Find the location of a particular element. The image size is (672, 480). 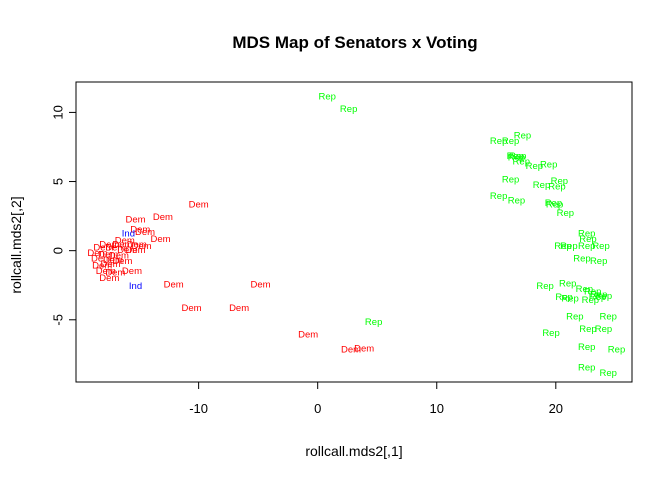

x-axis: -10 0 10 20 is located at coordinates (376, 398).